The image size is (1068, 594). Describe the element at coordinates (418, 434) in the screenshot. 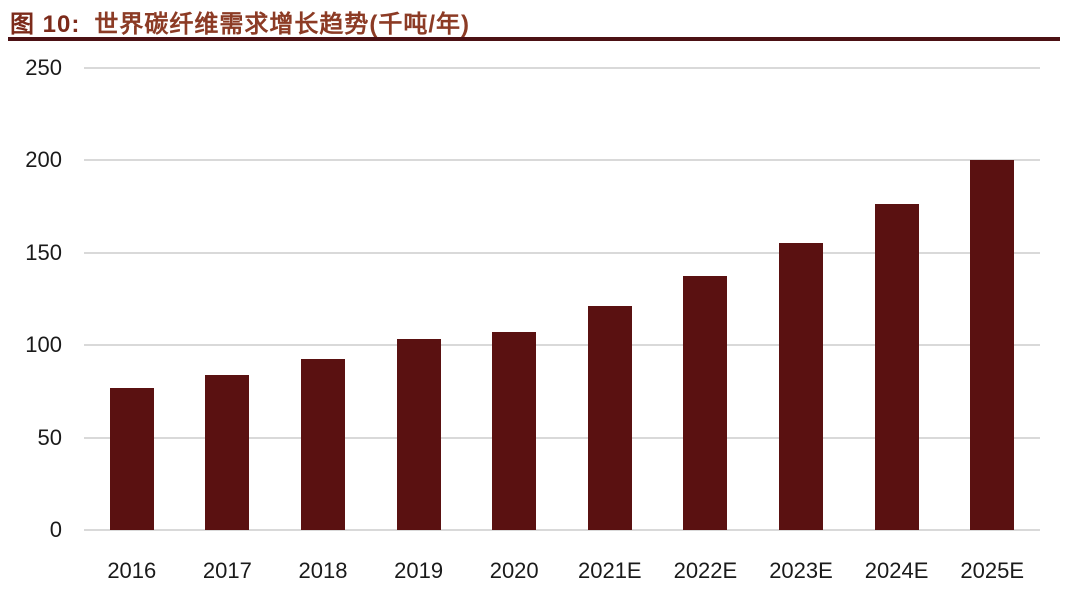

I see `bar-2019` at that location.